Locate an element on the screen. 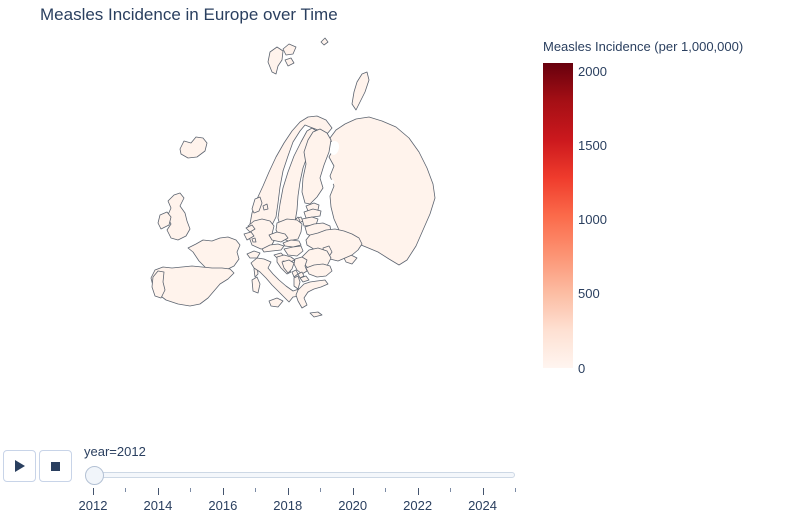  country-denmark is located at coordinates (257, 205).